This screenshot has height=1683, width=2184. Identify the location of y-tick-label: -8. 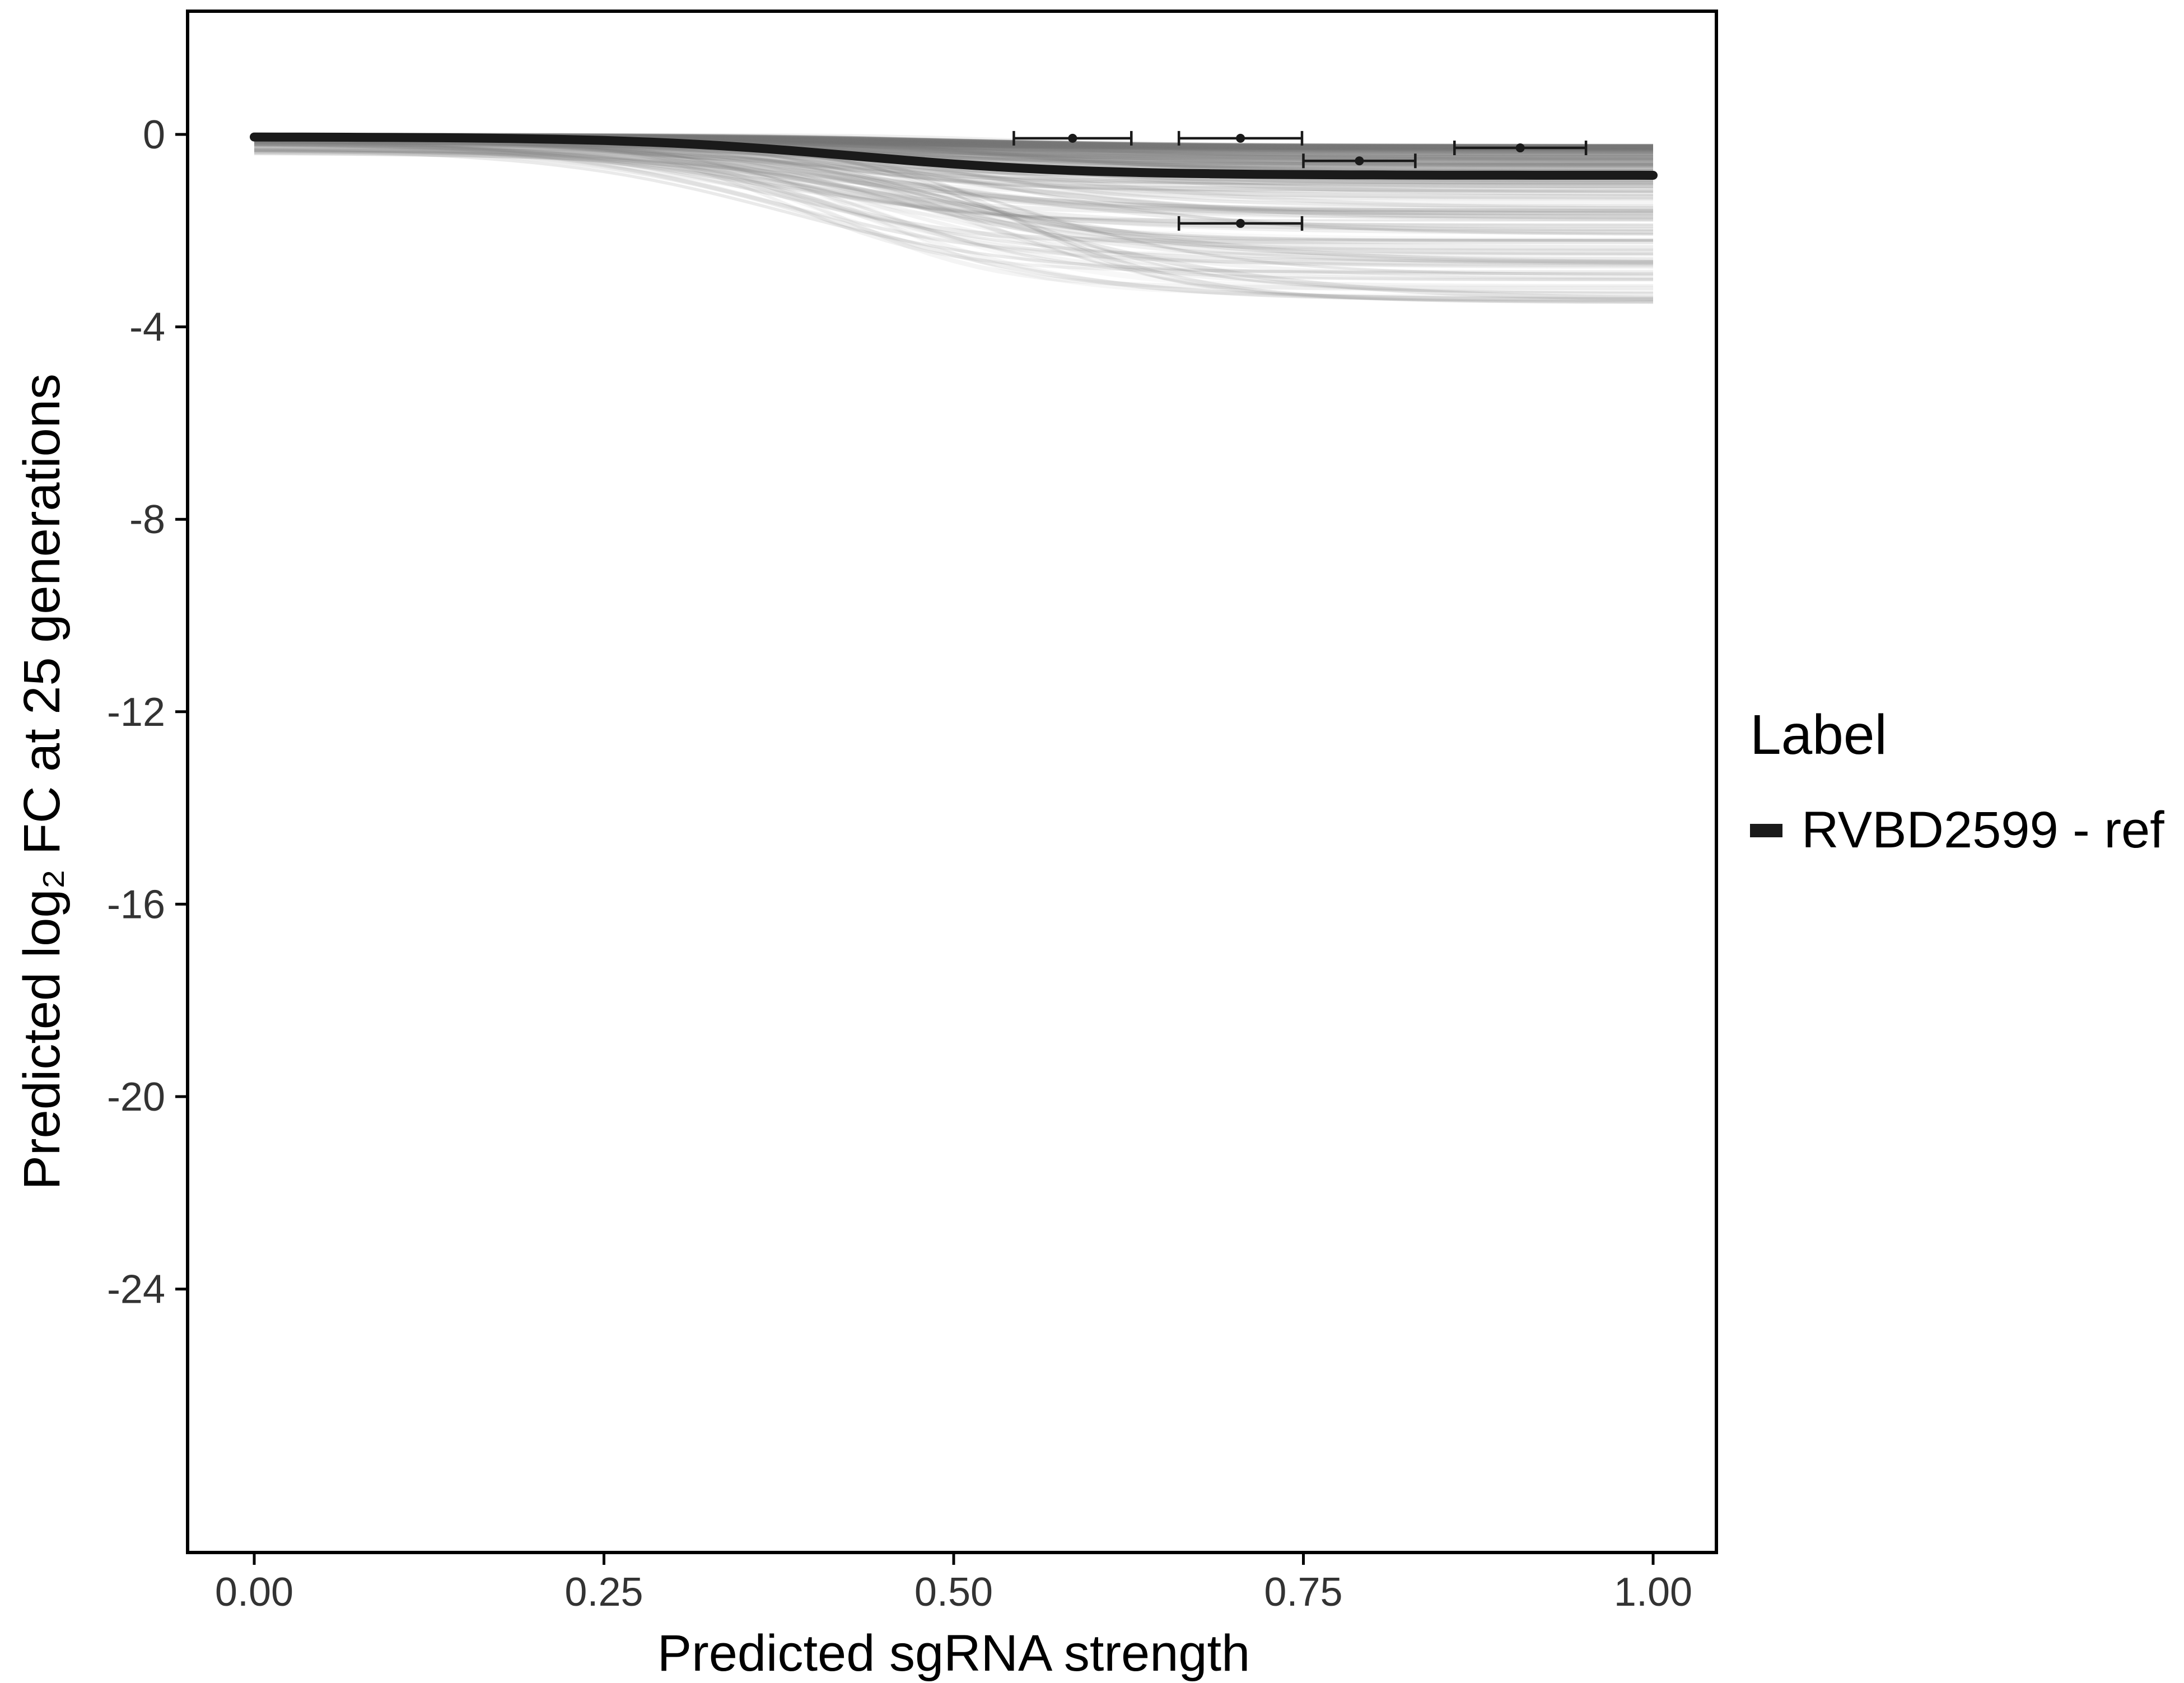
(147, 519).